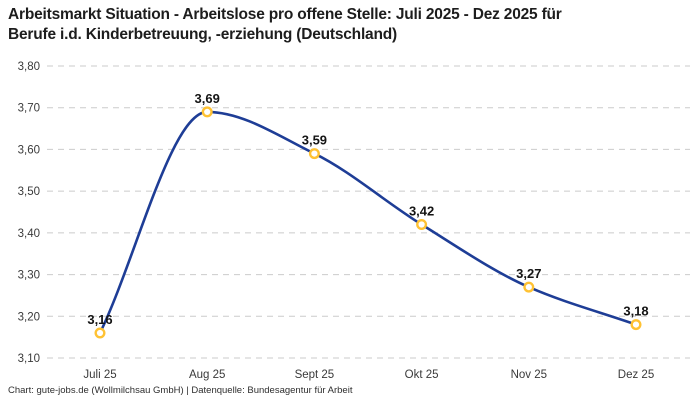 The width and height of the screenshot is (700, 400). What do you see at coordinates (29, 192) in the screenshot?
I see `y-axis-tick-label: 3,50` at bounding box center [29, 192].